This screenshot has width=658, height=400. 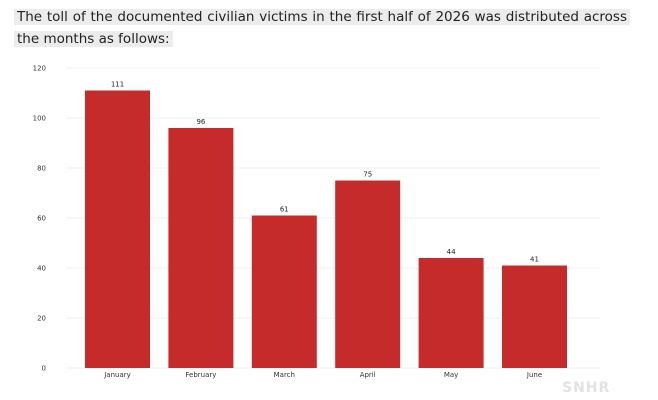 I want to click on data-label: 61, so click(x=284, y=210).